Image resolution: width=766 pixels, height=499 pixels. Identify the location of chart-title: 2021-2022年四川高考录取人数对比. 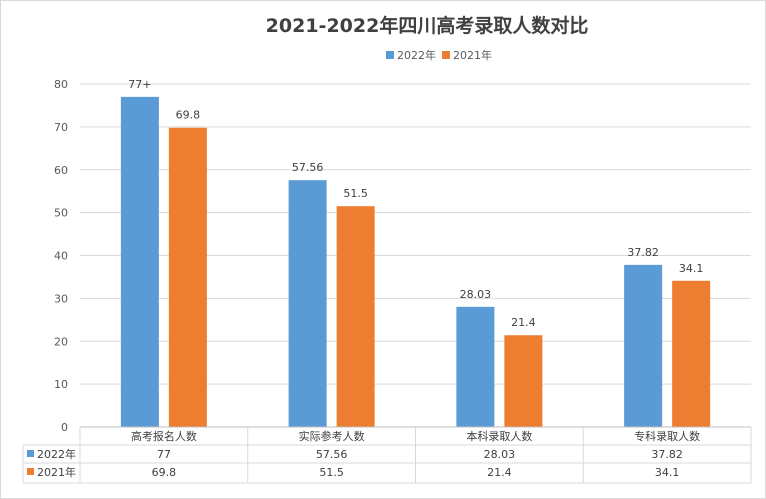
(427, 25).